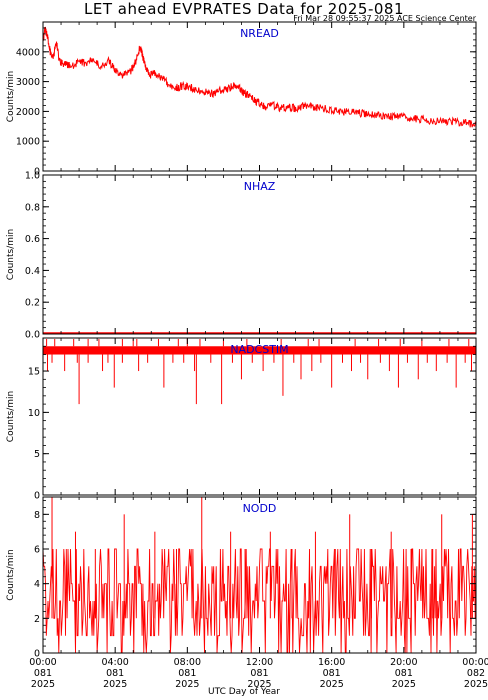 The height and width of the screenshot is (700, 488). What do you see at coordinates (32, 271) in the screenshot?
I see `y-tick-label: 0.4` at bounding box center [32, 271].